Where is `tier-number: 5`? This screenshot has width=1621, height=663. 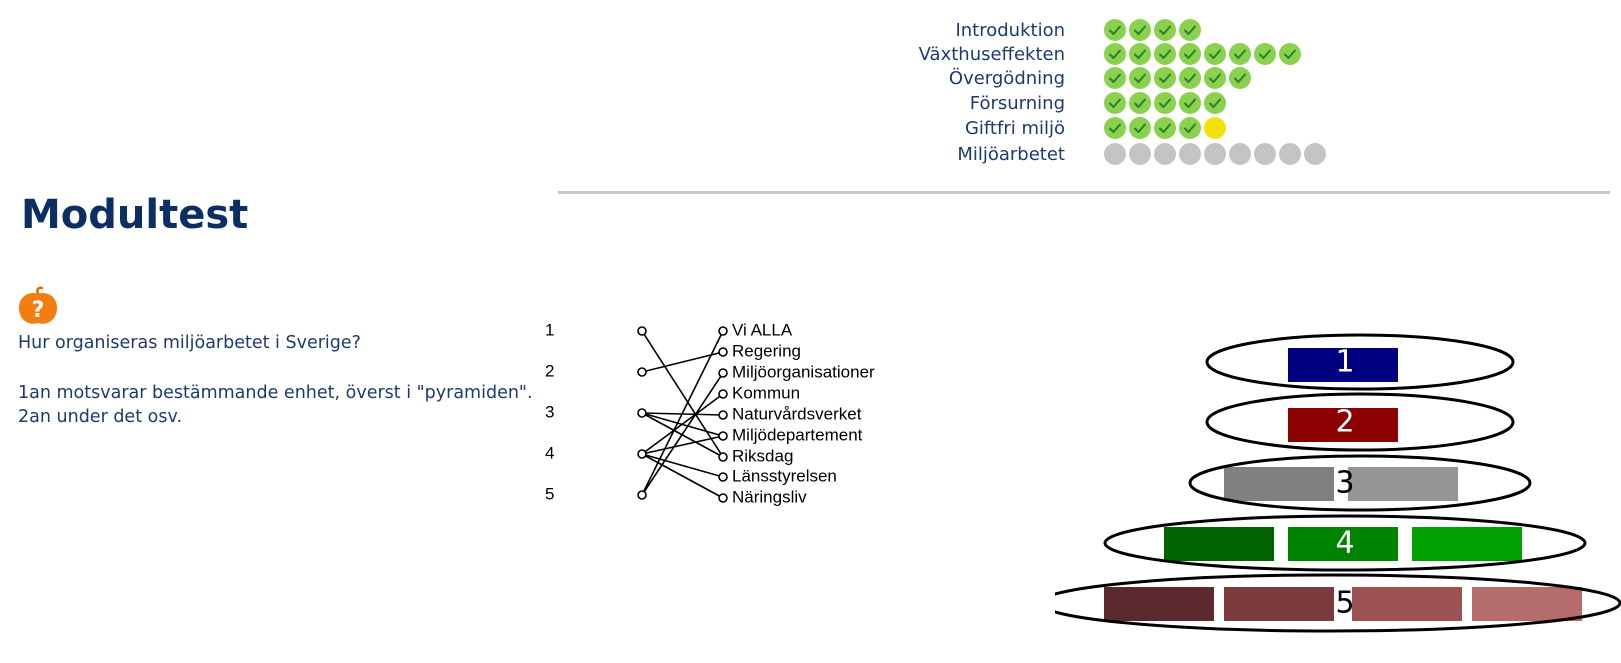 tier-number: 5 is located at coordinates (1344, 603).